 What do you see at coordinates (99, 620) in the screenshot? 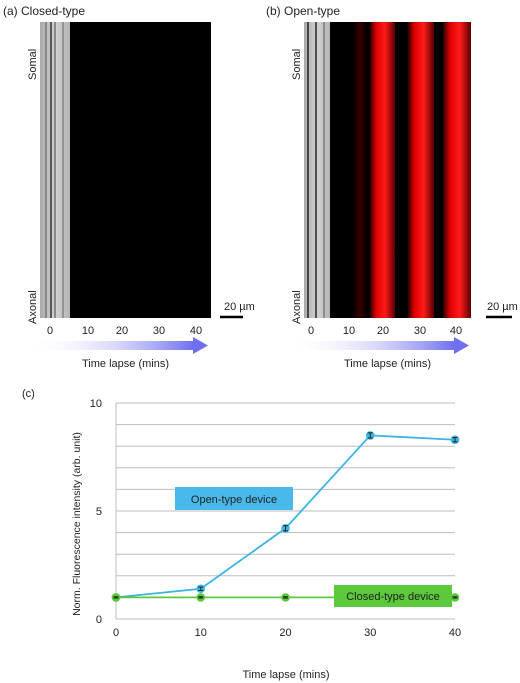
I see `y-tick-label: 0` at bounding box center [99, 620].